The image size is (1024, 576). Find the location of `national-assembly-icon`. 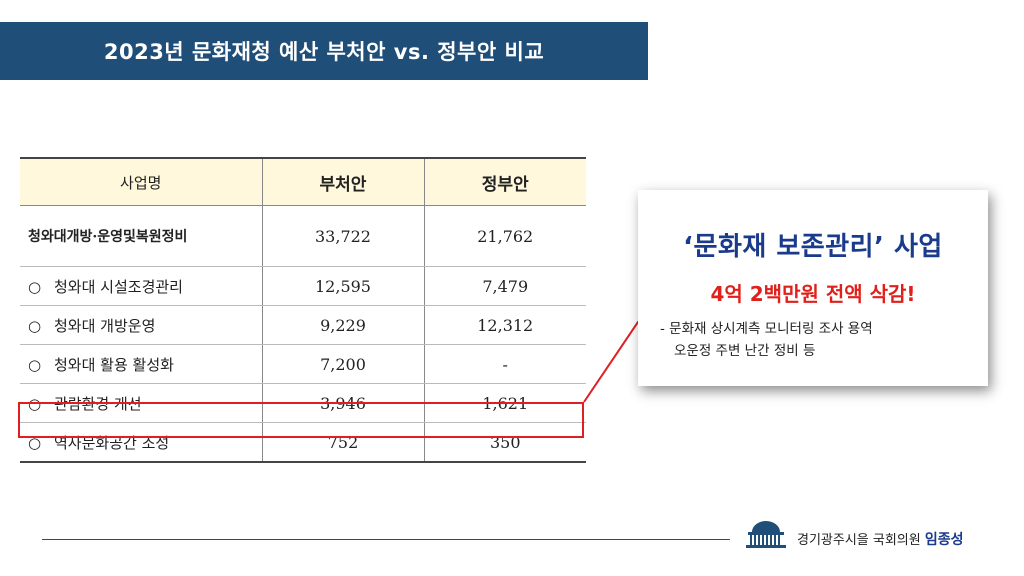

national-assembly-icon is located at coordinates (766, 534).